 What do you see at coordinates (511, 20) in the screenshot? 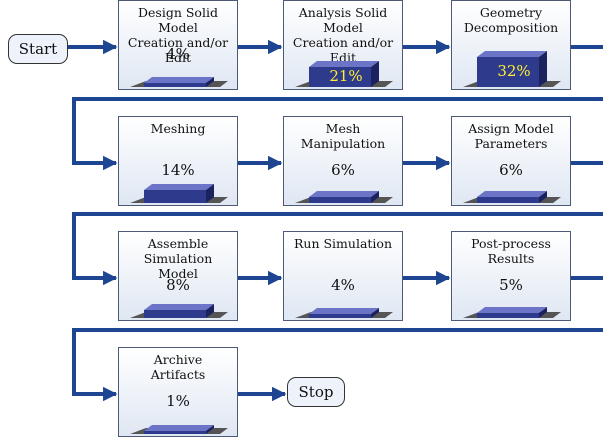
I see `step-label: Geometry Decomposition` at bounding box center [511, 20].